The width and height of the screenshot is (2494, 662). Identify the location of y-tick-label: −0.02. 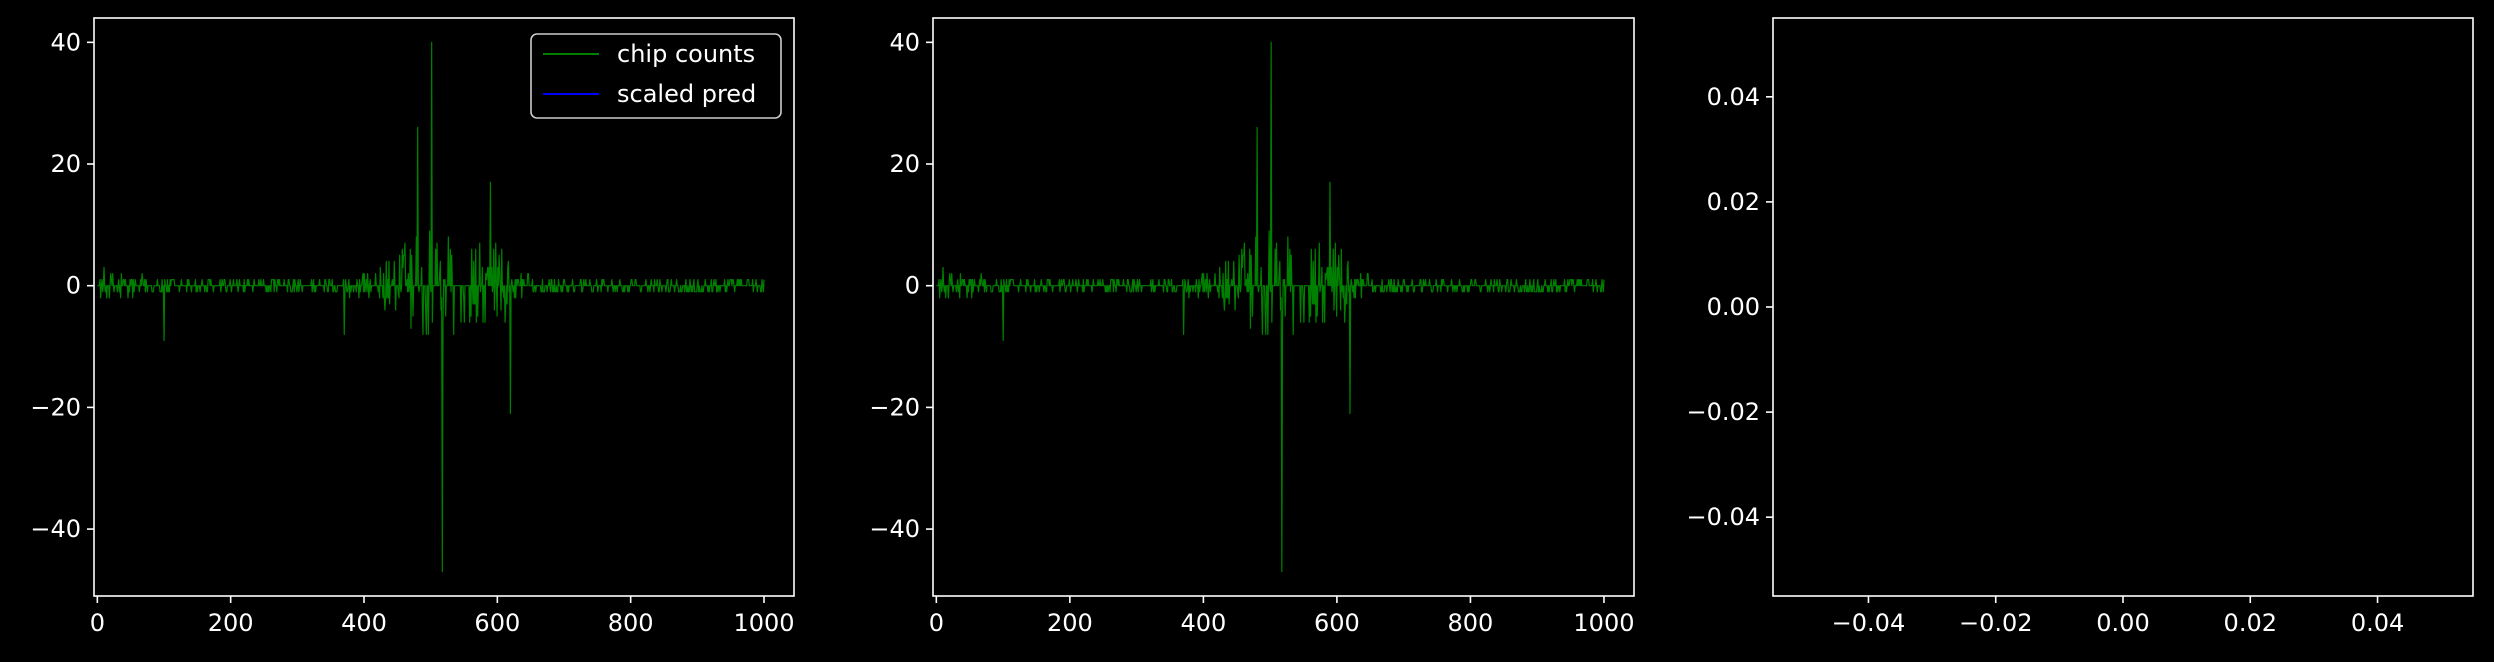
(1723, 412).